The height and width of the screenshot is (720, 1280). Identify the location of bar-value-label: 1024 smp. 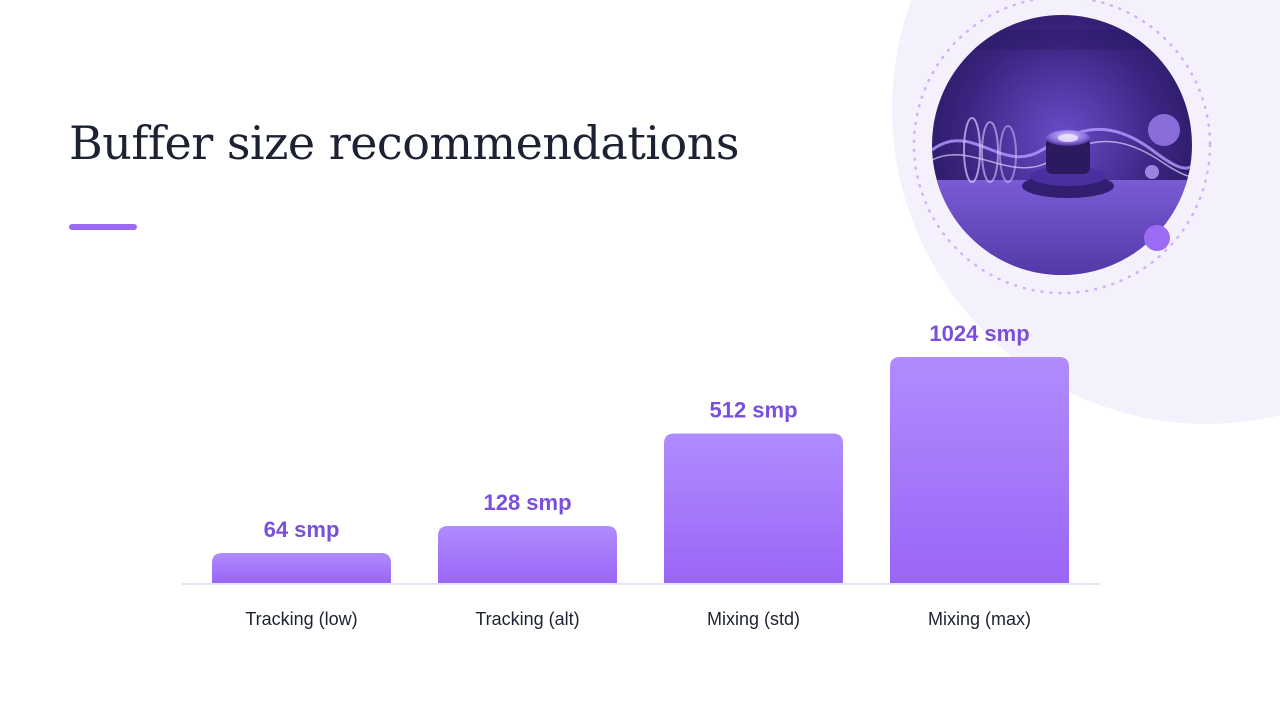
(979, 333).